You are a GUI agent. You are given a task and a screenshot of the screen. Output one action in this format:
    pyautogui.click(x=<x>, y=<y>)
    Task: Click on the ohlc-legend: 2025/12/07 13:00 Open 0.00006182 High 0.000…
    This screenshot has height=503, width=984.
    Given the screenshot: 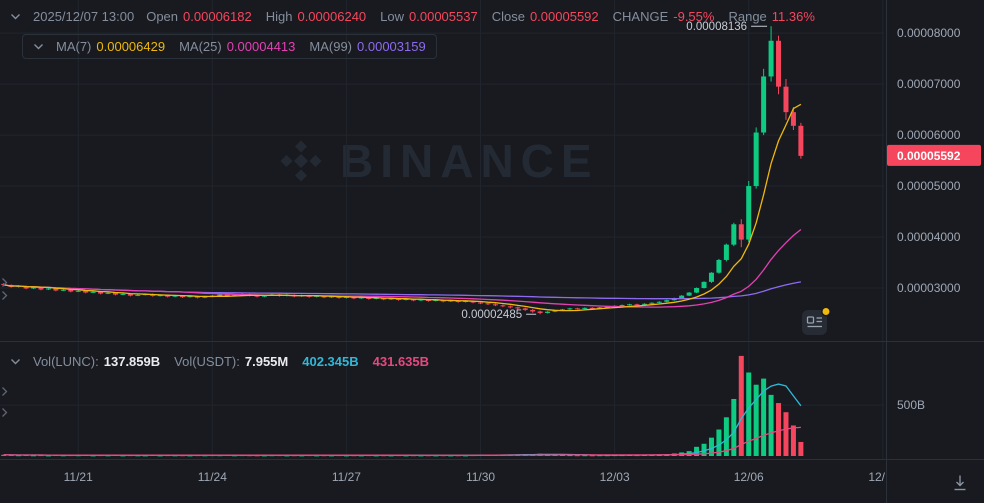 What is the action you would take?
    pyautogui.click(x=412, y=16)
    